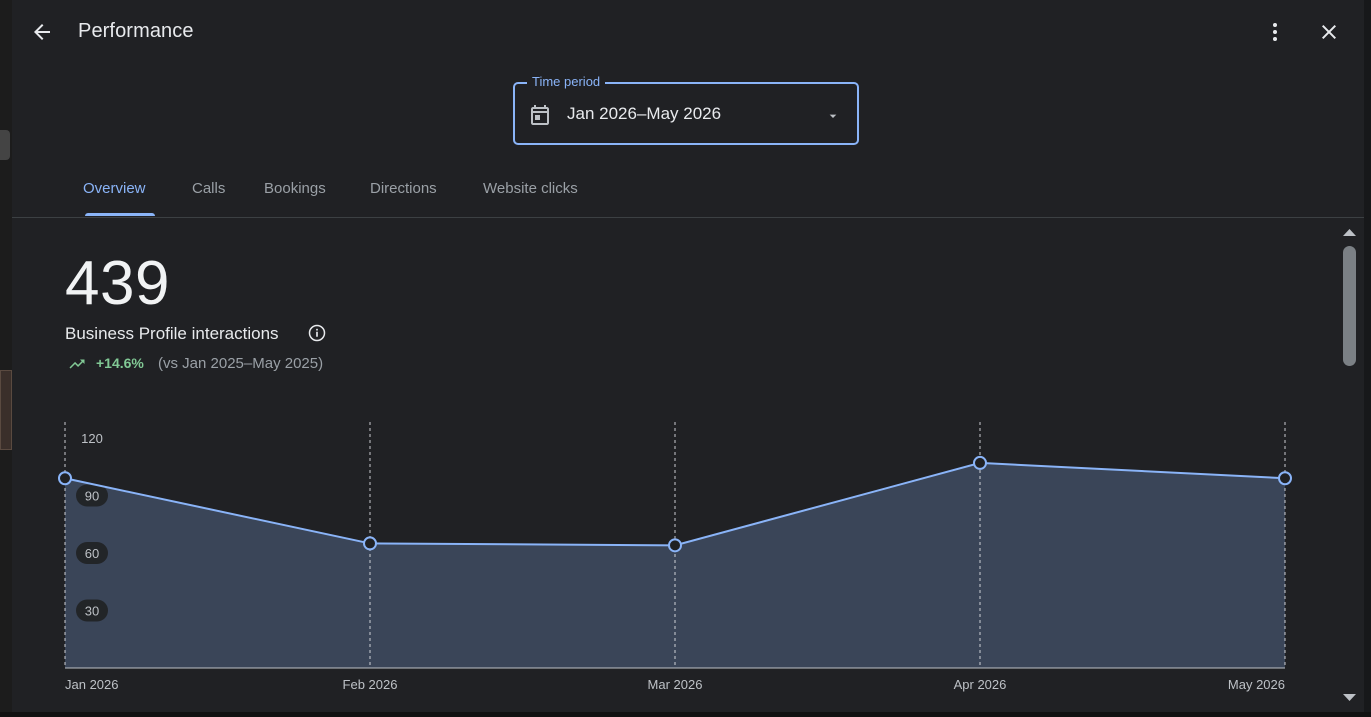  I want to click on close-icon, so click(1329, 32).